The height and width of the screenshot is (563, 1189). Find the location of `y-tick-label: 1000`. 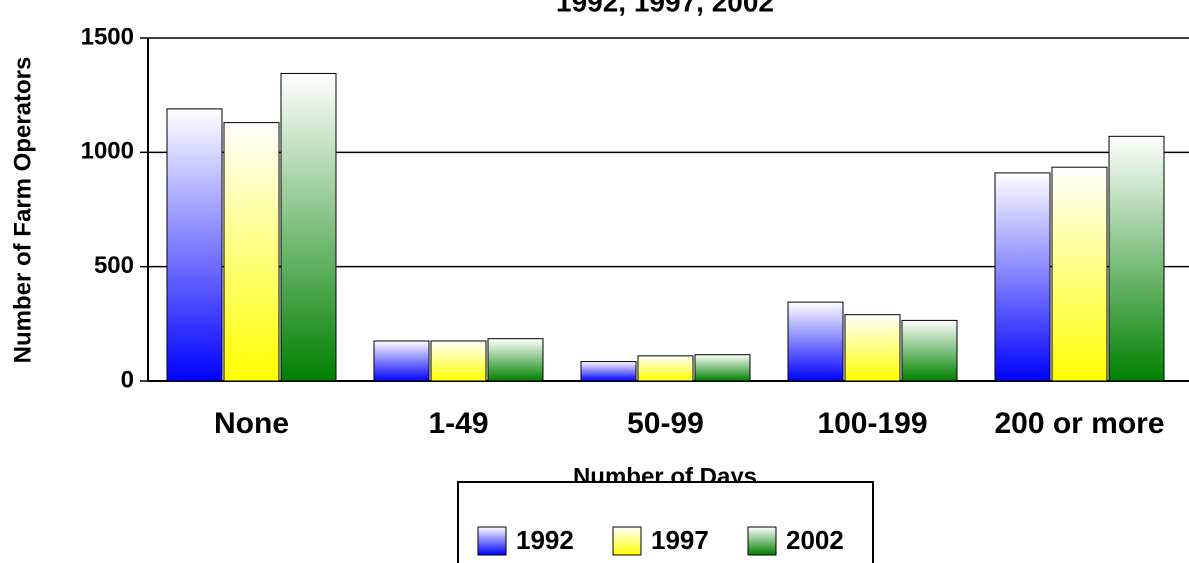

y-tick-label: 1000 is located at coordinates (107, 151).